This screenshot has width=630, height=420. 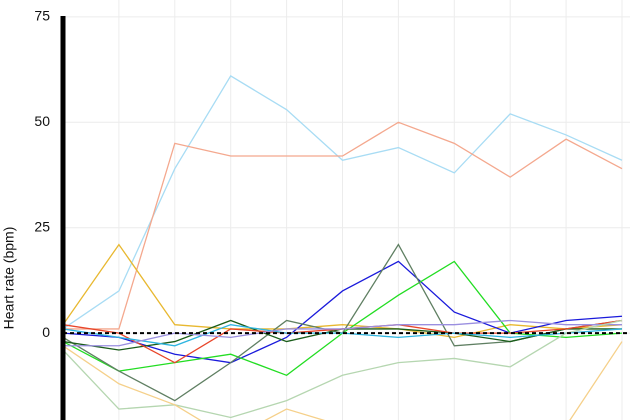 What do you see at coordinates (46, 332) in the screenshot?
I see `y-tick-label: 0` at bounding box center [46, 332].